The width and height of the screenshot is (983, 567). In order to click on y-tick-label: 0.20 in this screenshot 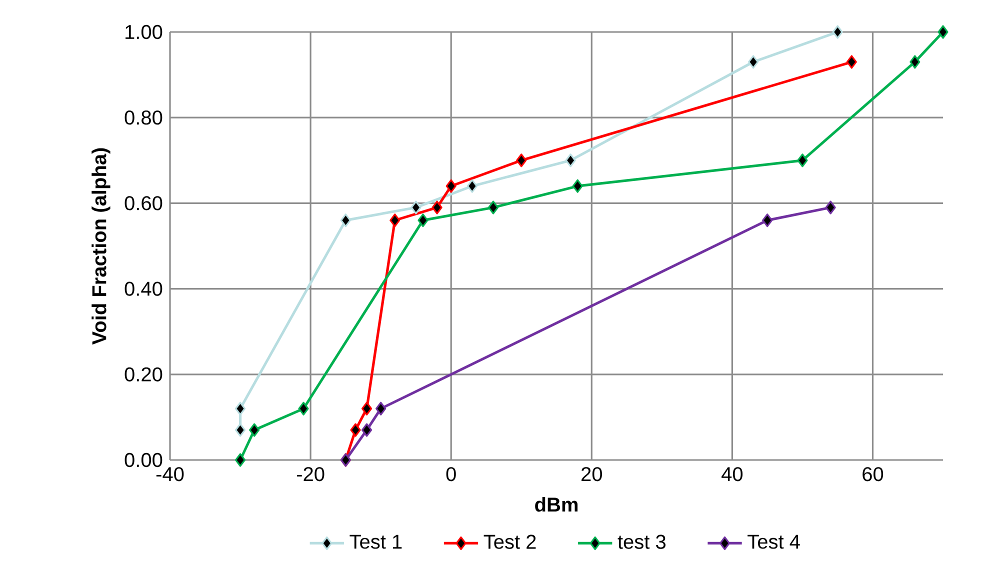, I will do `click(143, 374)`.